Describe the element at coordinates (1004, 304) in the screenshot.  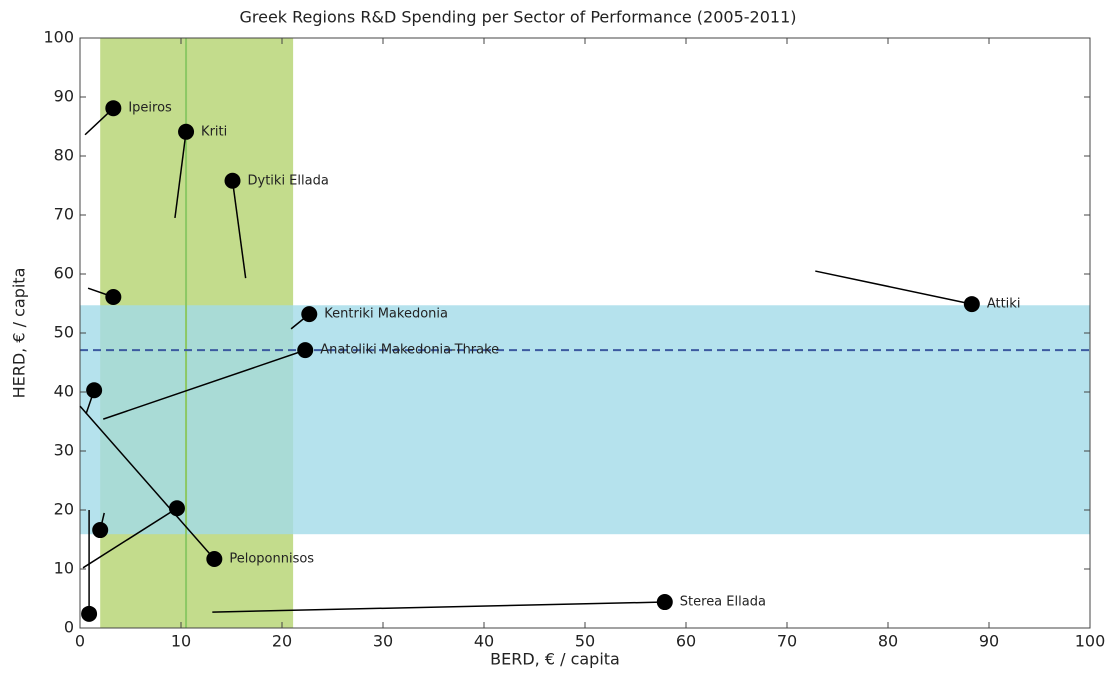
I see `point-label: Attiki` at that location.